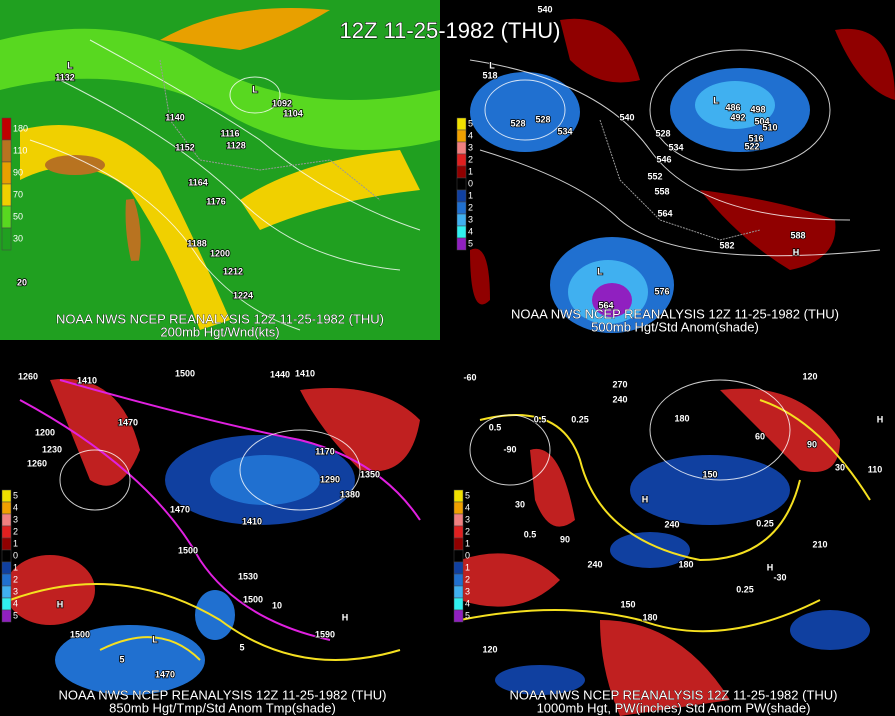  What do you see at coordinates (564, 131) in the screenshot?
I see `contour-label: 534` at bounding box center [564, 131].